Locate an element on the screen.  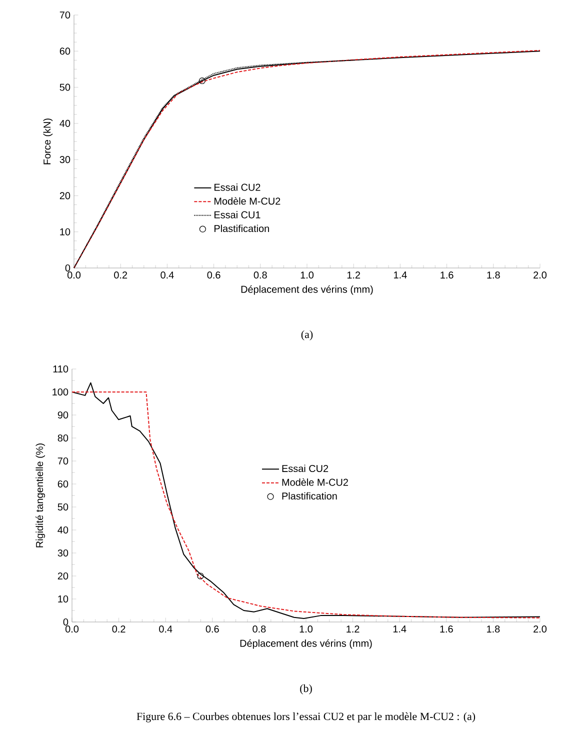
y-tick-label: 90 is located at coordinates (63, 415).